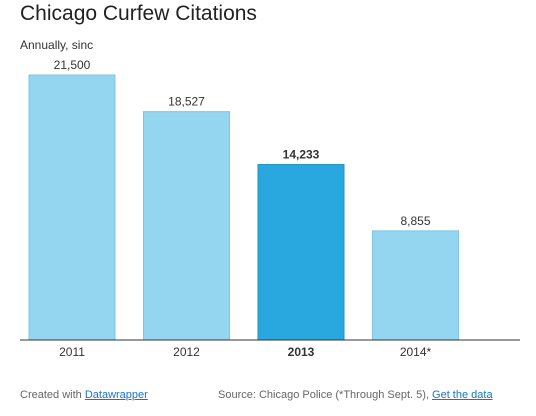 Image resolution: width=536 pixels, height=416 pixels. I want to click on bar-2013, so click(301, 252).